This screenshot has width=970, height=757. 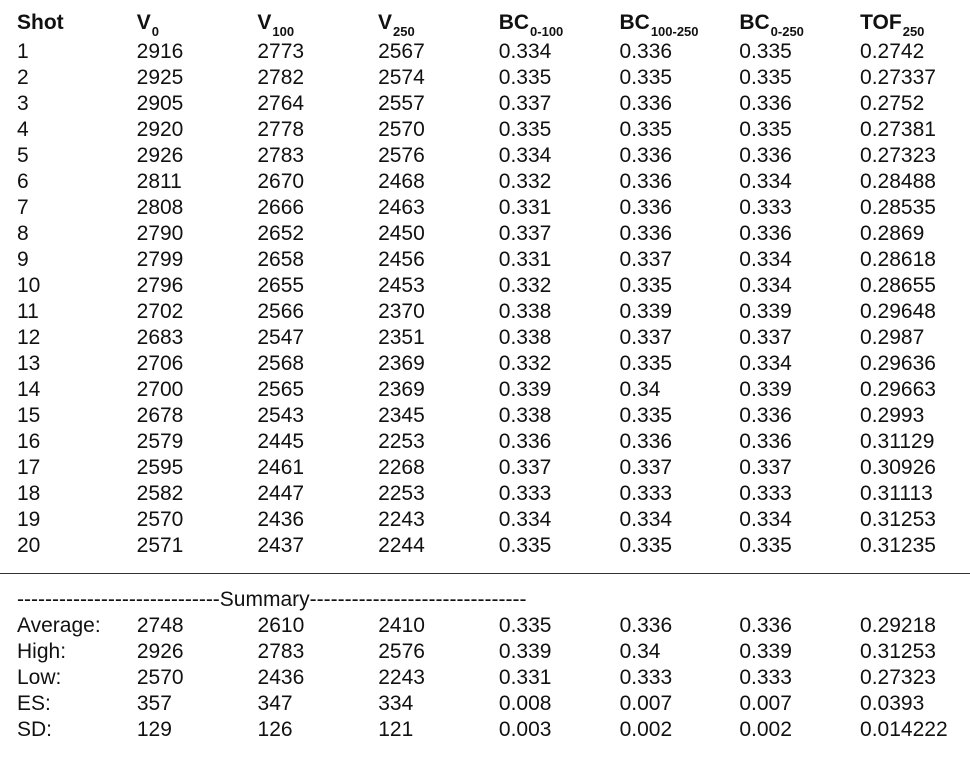 What do you see at coordinates (160, 415) in the screenshot?
I see `table-cell: 2678` at bounding box center [160, 415].